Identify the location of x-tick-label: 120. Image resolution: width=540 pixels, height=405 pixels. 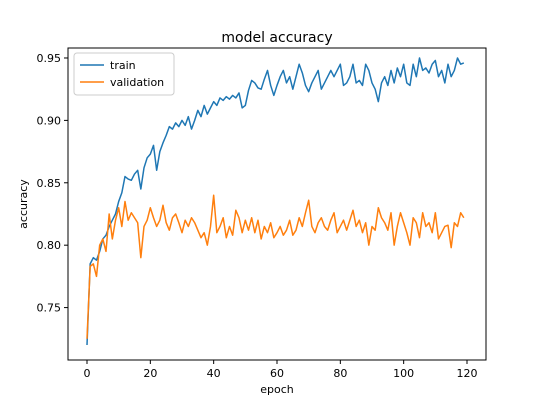
(467, 373).